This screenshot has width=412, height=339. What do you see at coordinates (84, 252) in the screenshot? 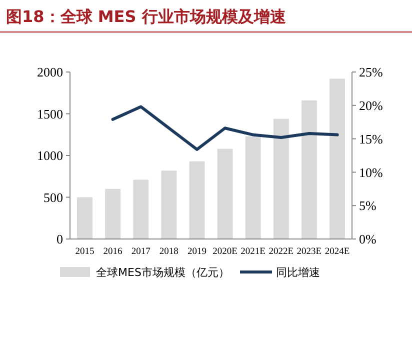
I see `x-tick-label: 2015` at bounding box center [84, 252].